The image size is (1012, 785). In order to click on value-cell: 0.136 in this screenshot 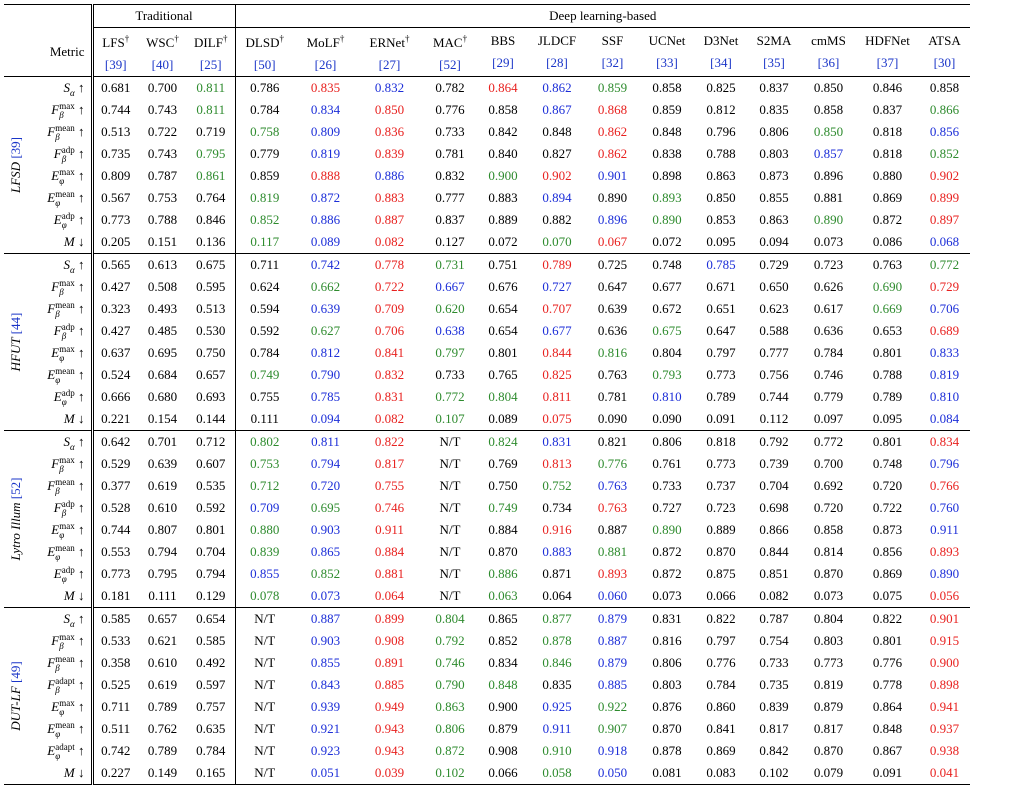, I will do `click(211, 243)`.